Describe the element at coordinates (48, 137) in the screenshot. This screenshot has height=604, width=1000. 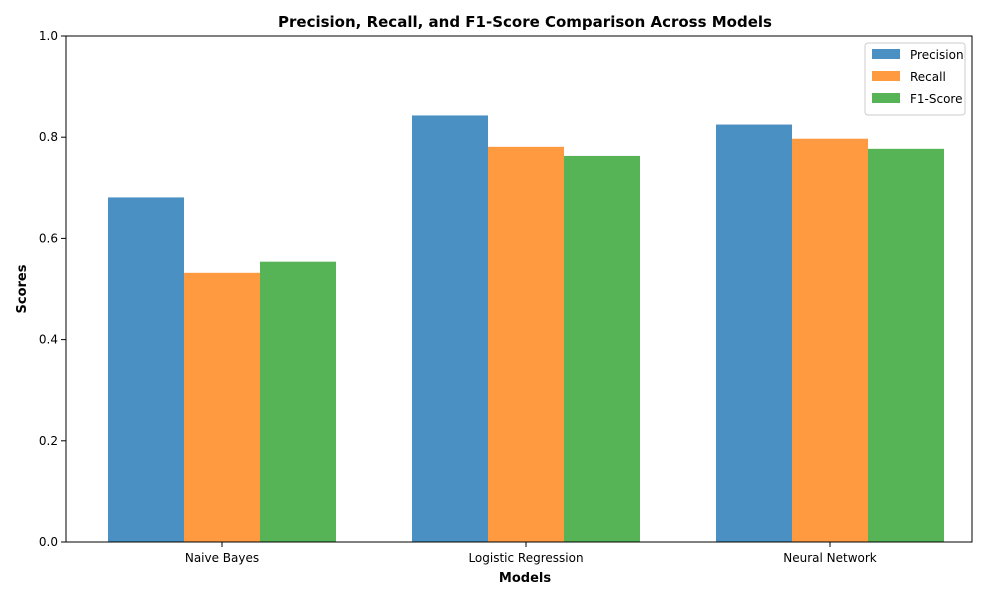
I see `y-tick-label: 0.8` at that location.